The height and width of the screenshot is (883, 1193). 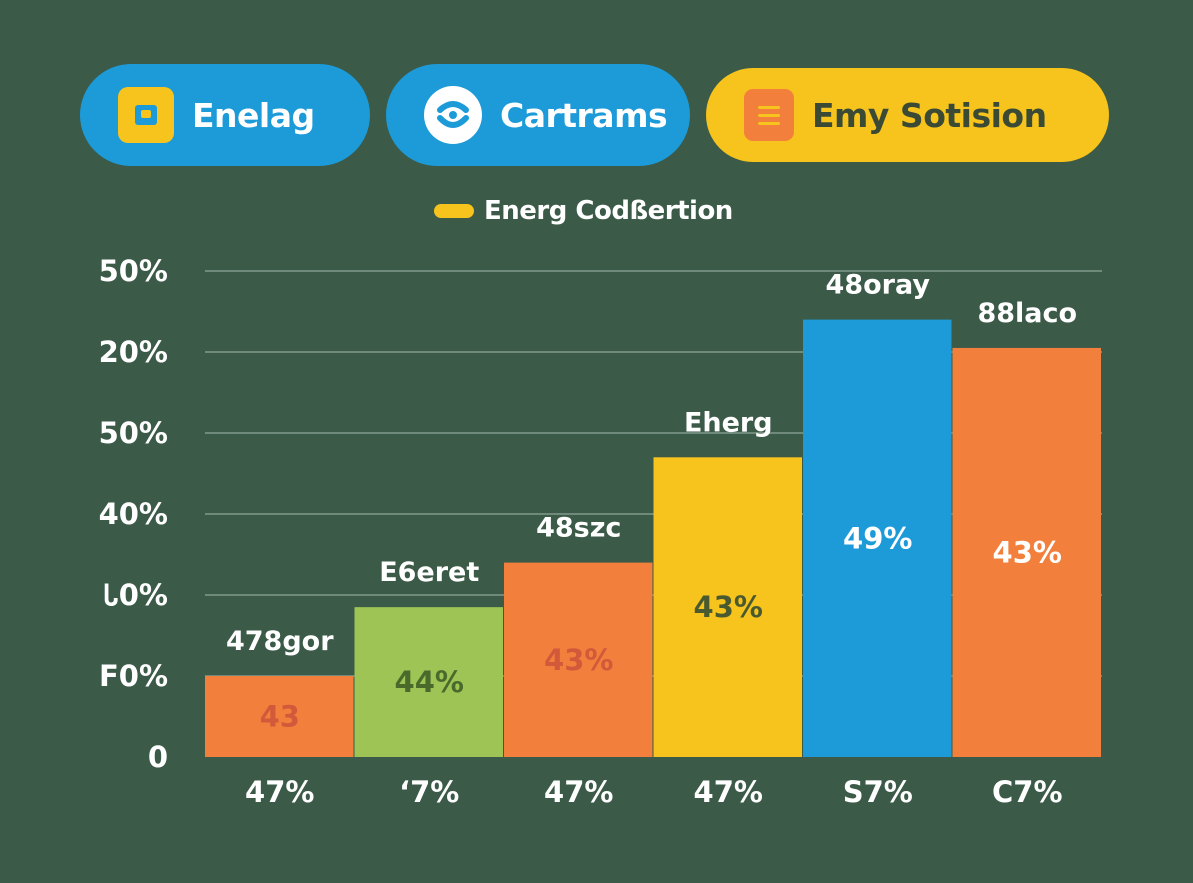 I want to click on bar-top-label: E6eret, so click(x=429, y=572).